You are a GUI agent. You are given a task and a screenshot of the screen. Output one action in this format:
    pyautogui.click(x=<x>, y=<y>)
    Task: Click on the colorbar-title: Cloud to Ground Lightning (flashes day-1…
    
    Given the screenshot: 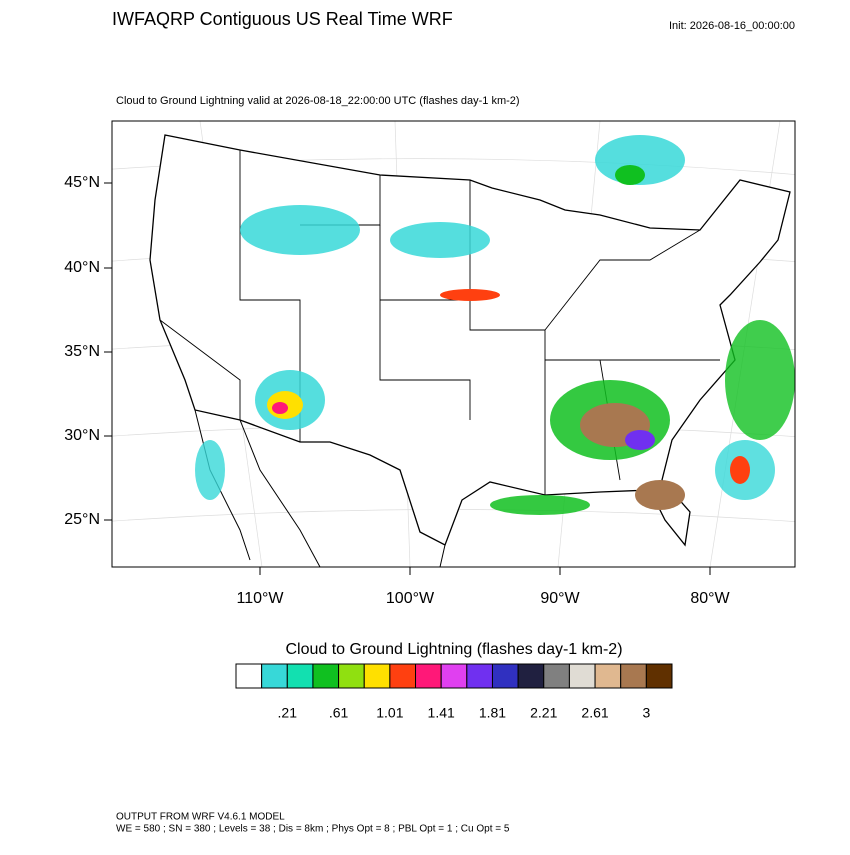 What is the action you would take?
    pyautogui.click(x=453, y=649)
    